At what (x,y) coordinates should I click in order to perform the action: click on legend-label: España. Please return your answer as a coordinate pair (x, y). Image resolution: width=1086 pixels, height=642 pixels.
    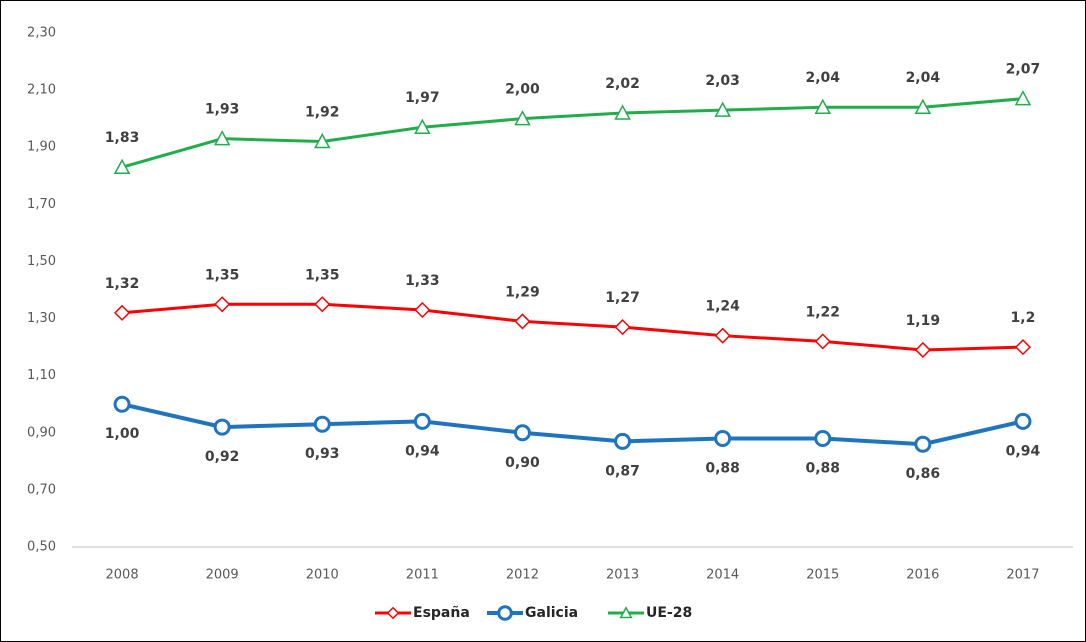
    Looking at the image, I should click on (441, 613).